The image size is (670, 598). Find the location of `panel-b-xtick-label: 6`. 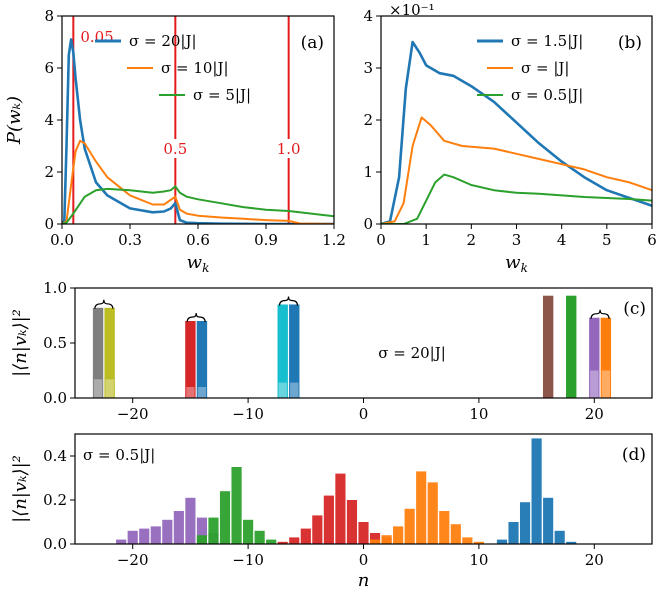

panel-b-xtick-label: 6 is located at coordinates (652, 240).